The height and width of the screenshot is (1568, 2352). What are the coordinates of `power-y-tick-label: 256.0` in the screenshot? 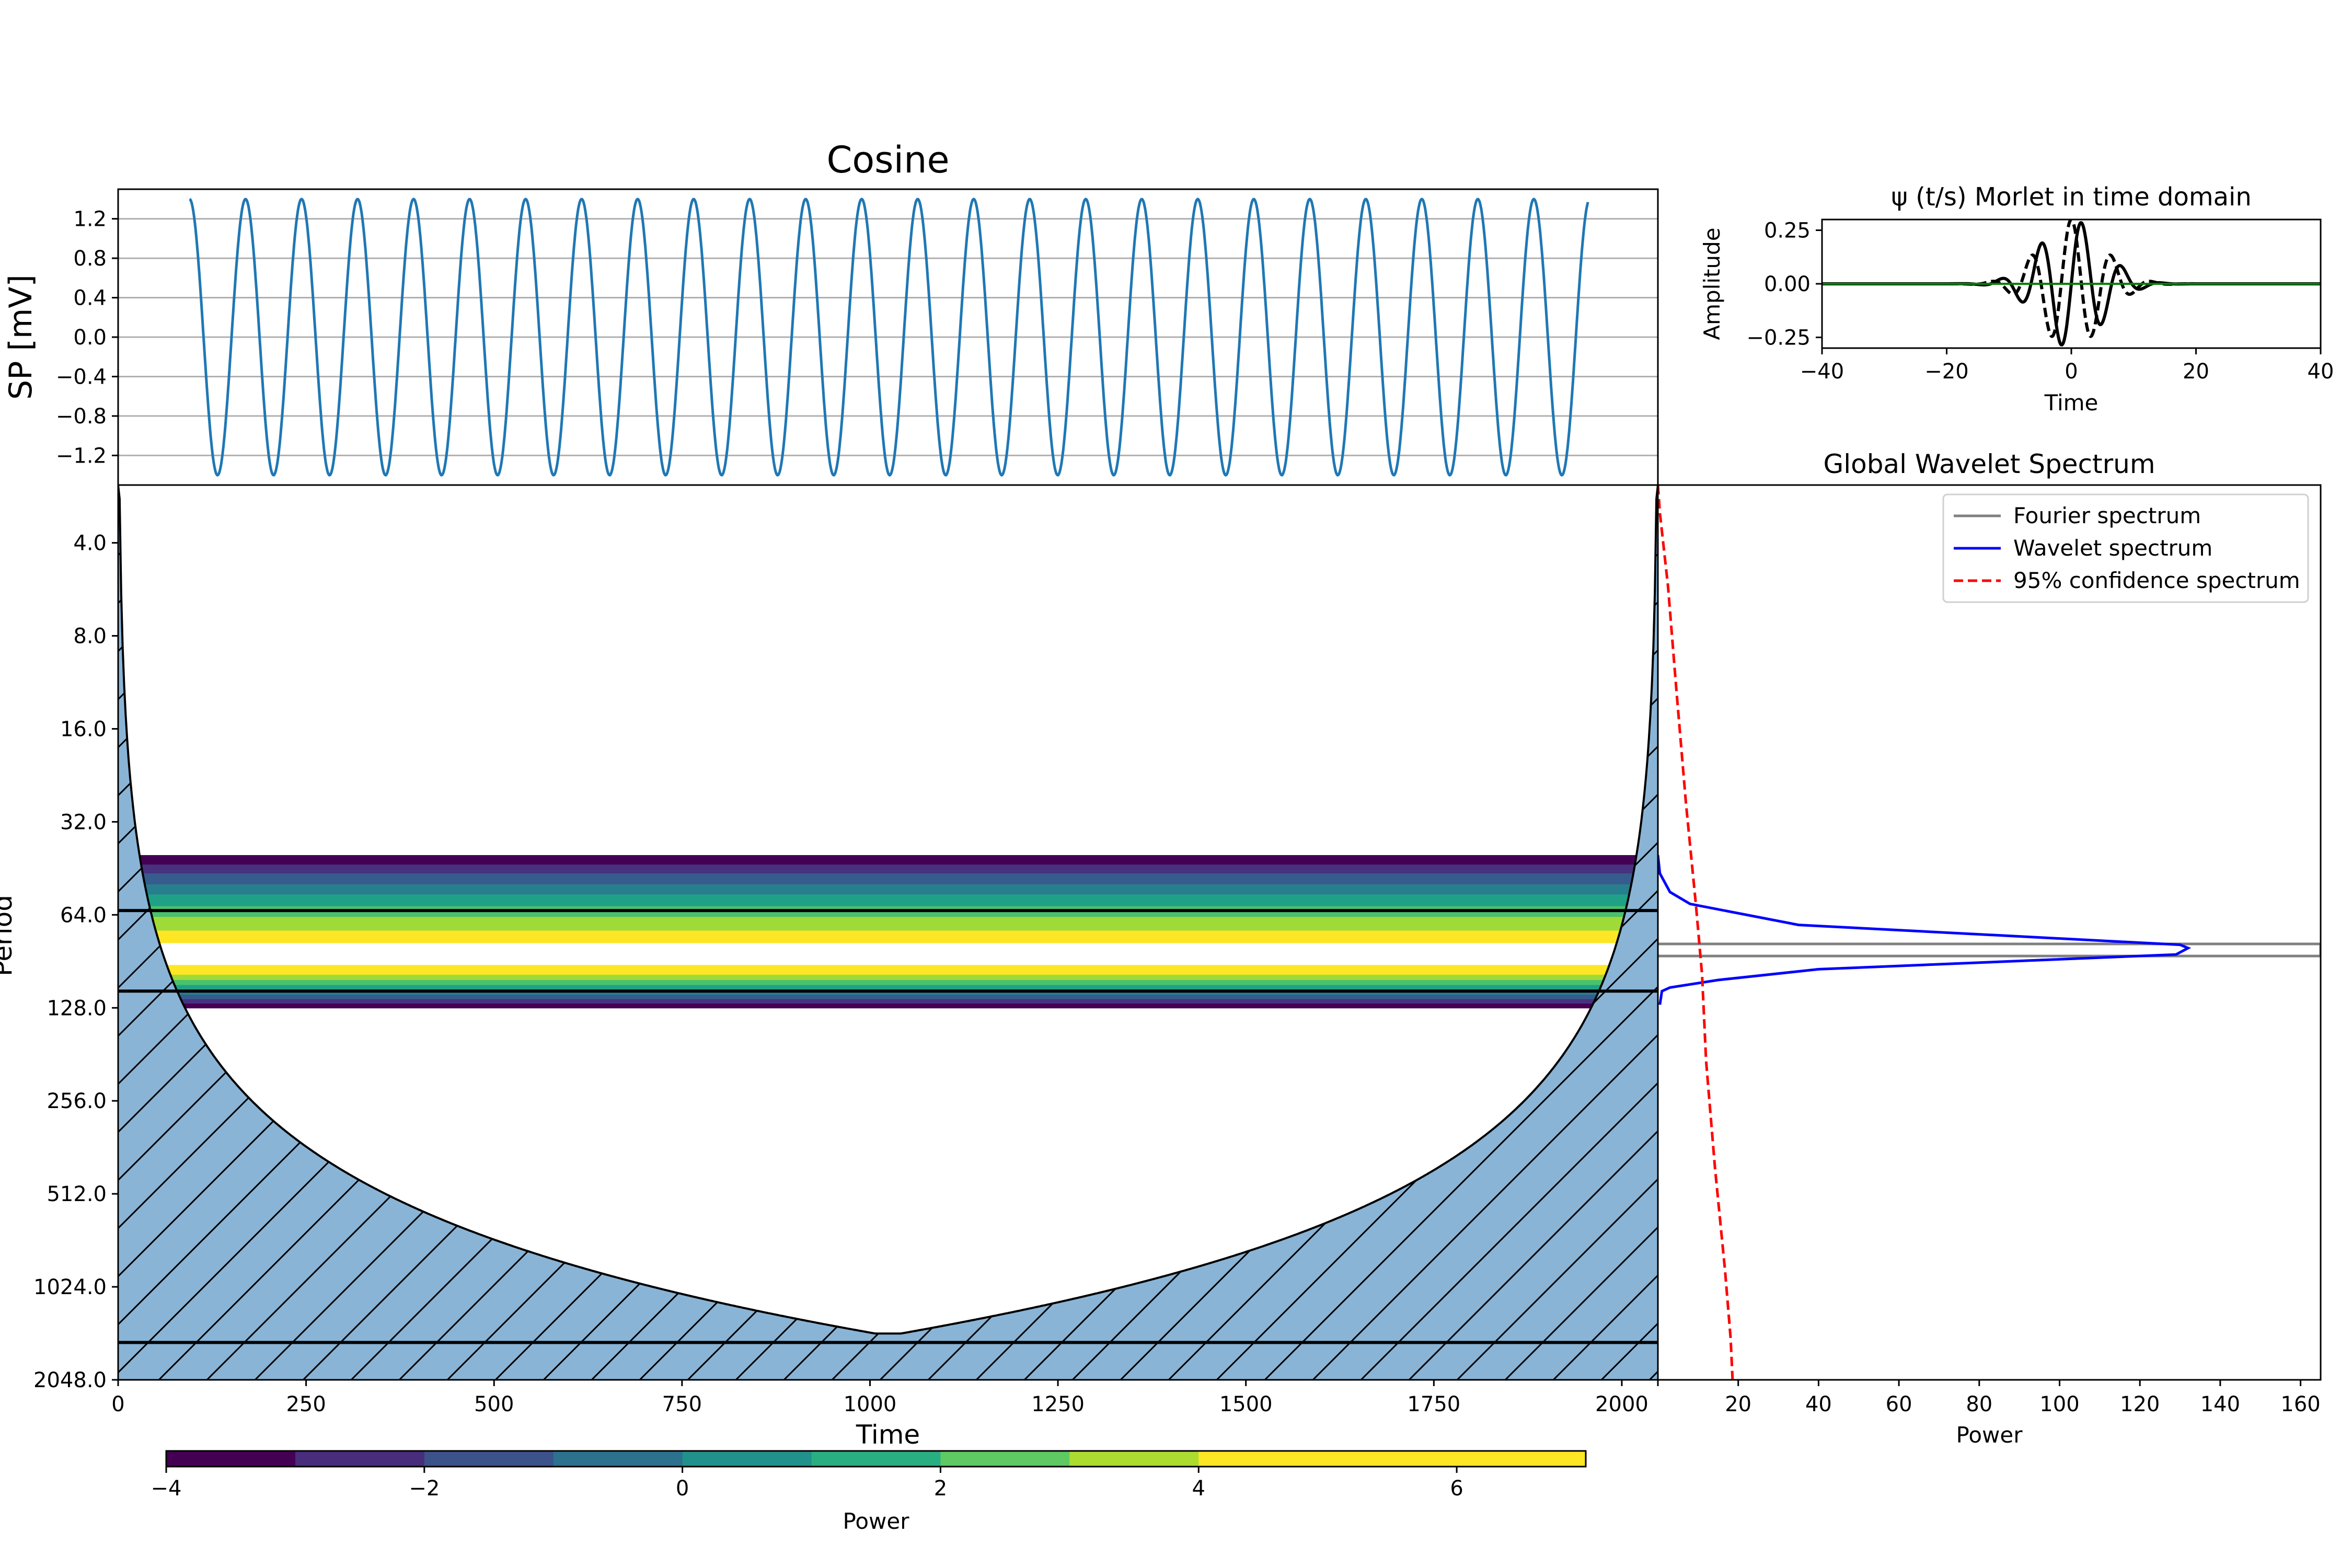 It's located at (77, 1101).